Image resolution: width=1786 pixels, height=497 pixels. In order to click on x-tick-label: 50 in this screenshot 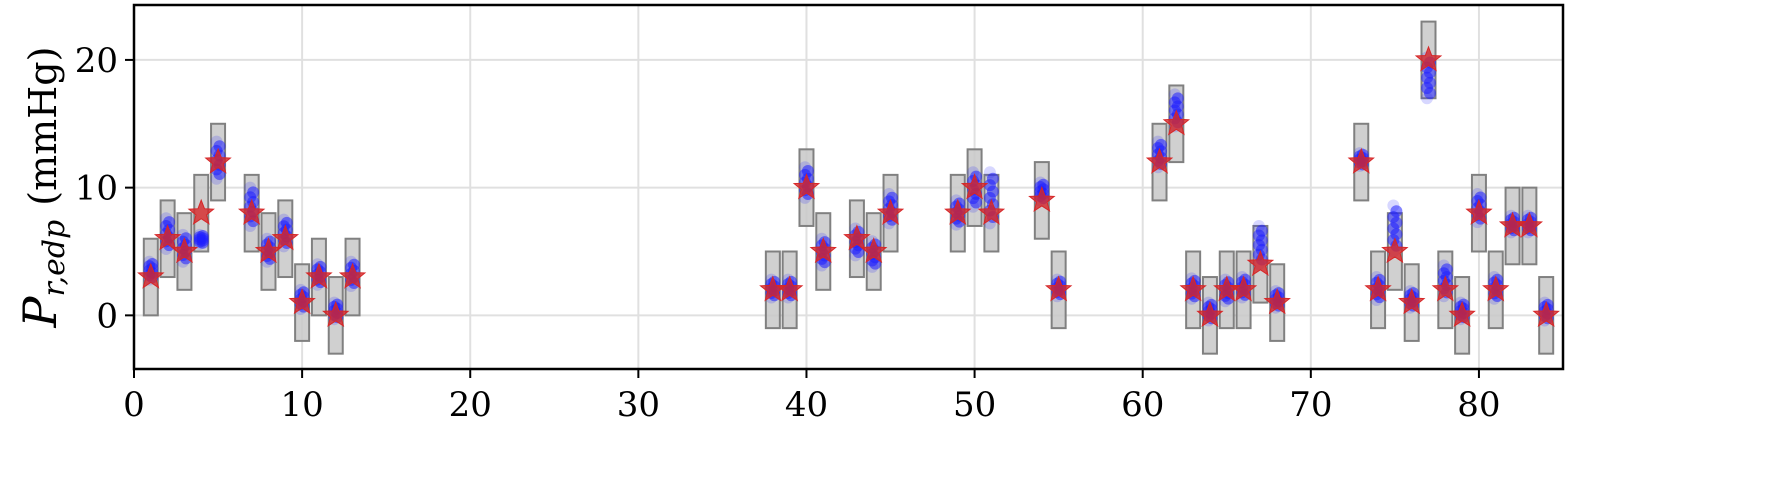, I will do `click(974, 405)`.